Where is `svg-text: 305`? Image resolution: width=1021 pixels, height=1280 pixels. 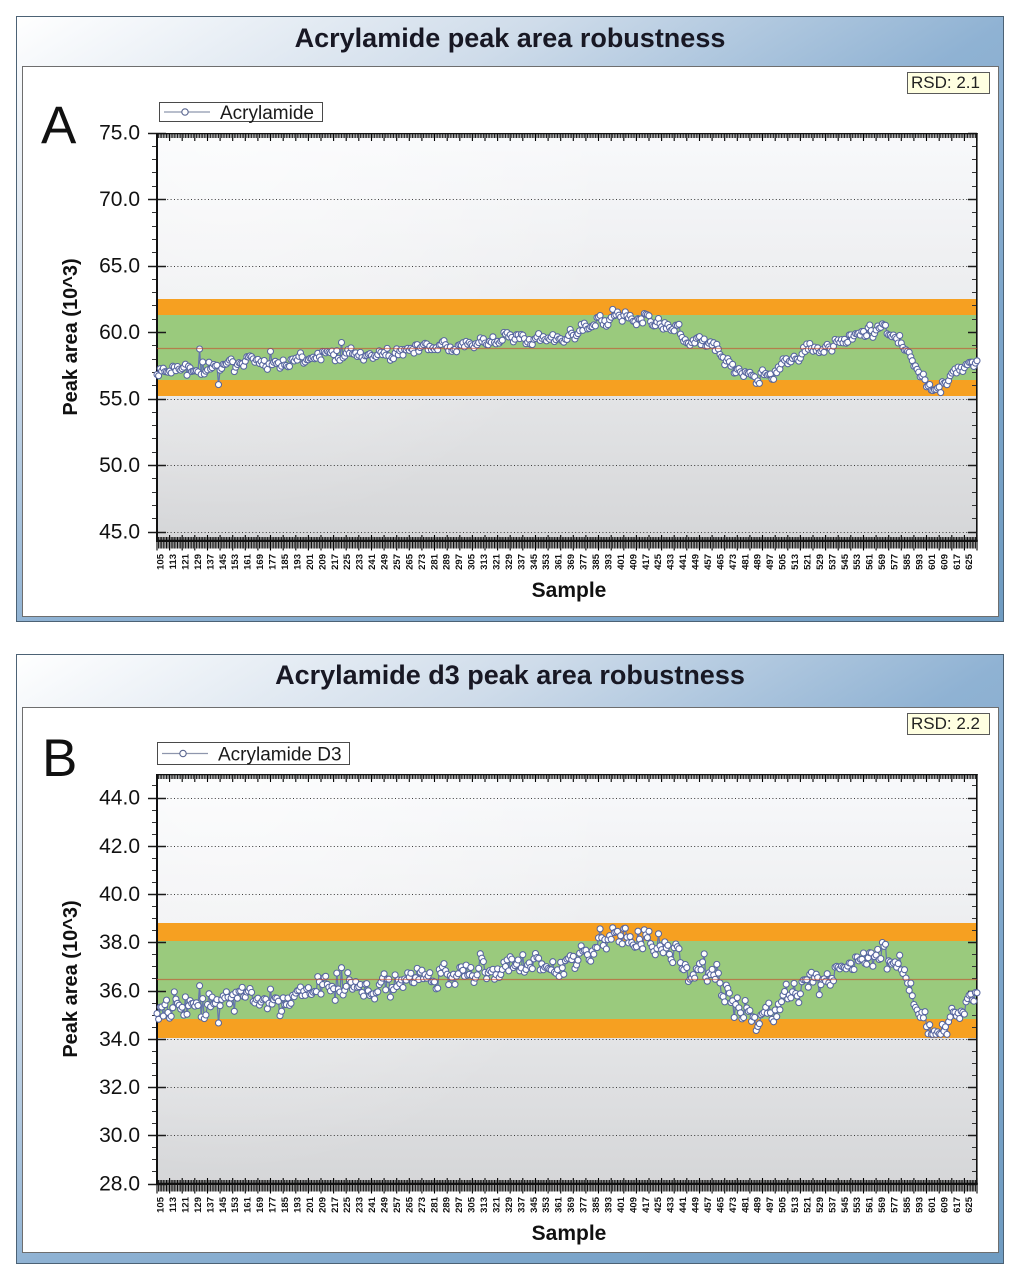
svg-text: 305 is located at coordinates (472, 1204).